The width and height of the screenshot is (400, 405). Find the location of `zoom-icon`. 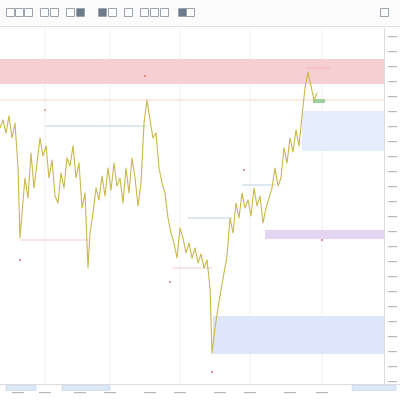

zoom-icon is located at coordinates (128, 12).